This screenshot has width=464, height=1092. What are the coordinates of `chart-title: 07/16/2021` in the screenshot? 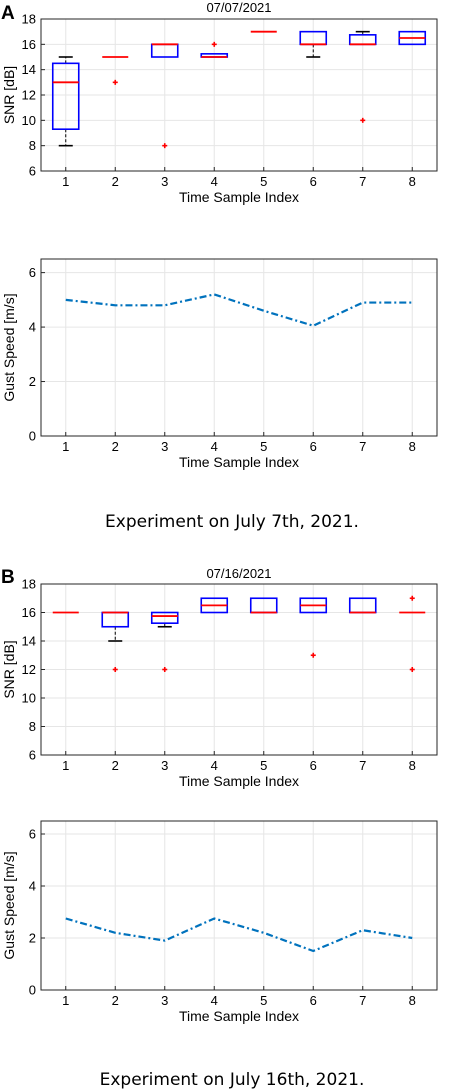 It's located at (238, 573).